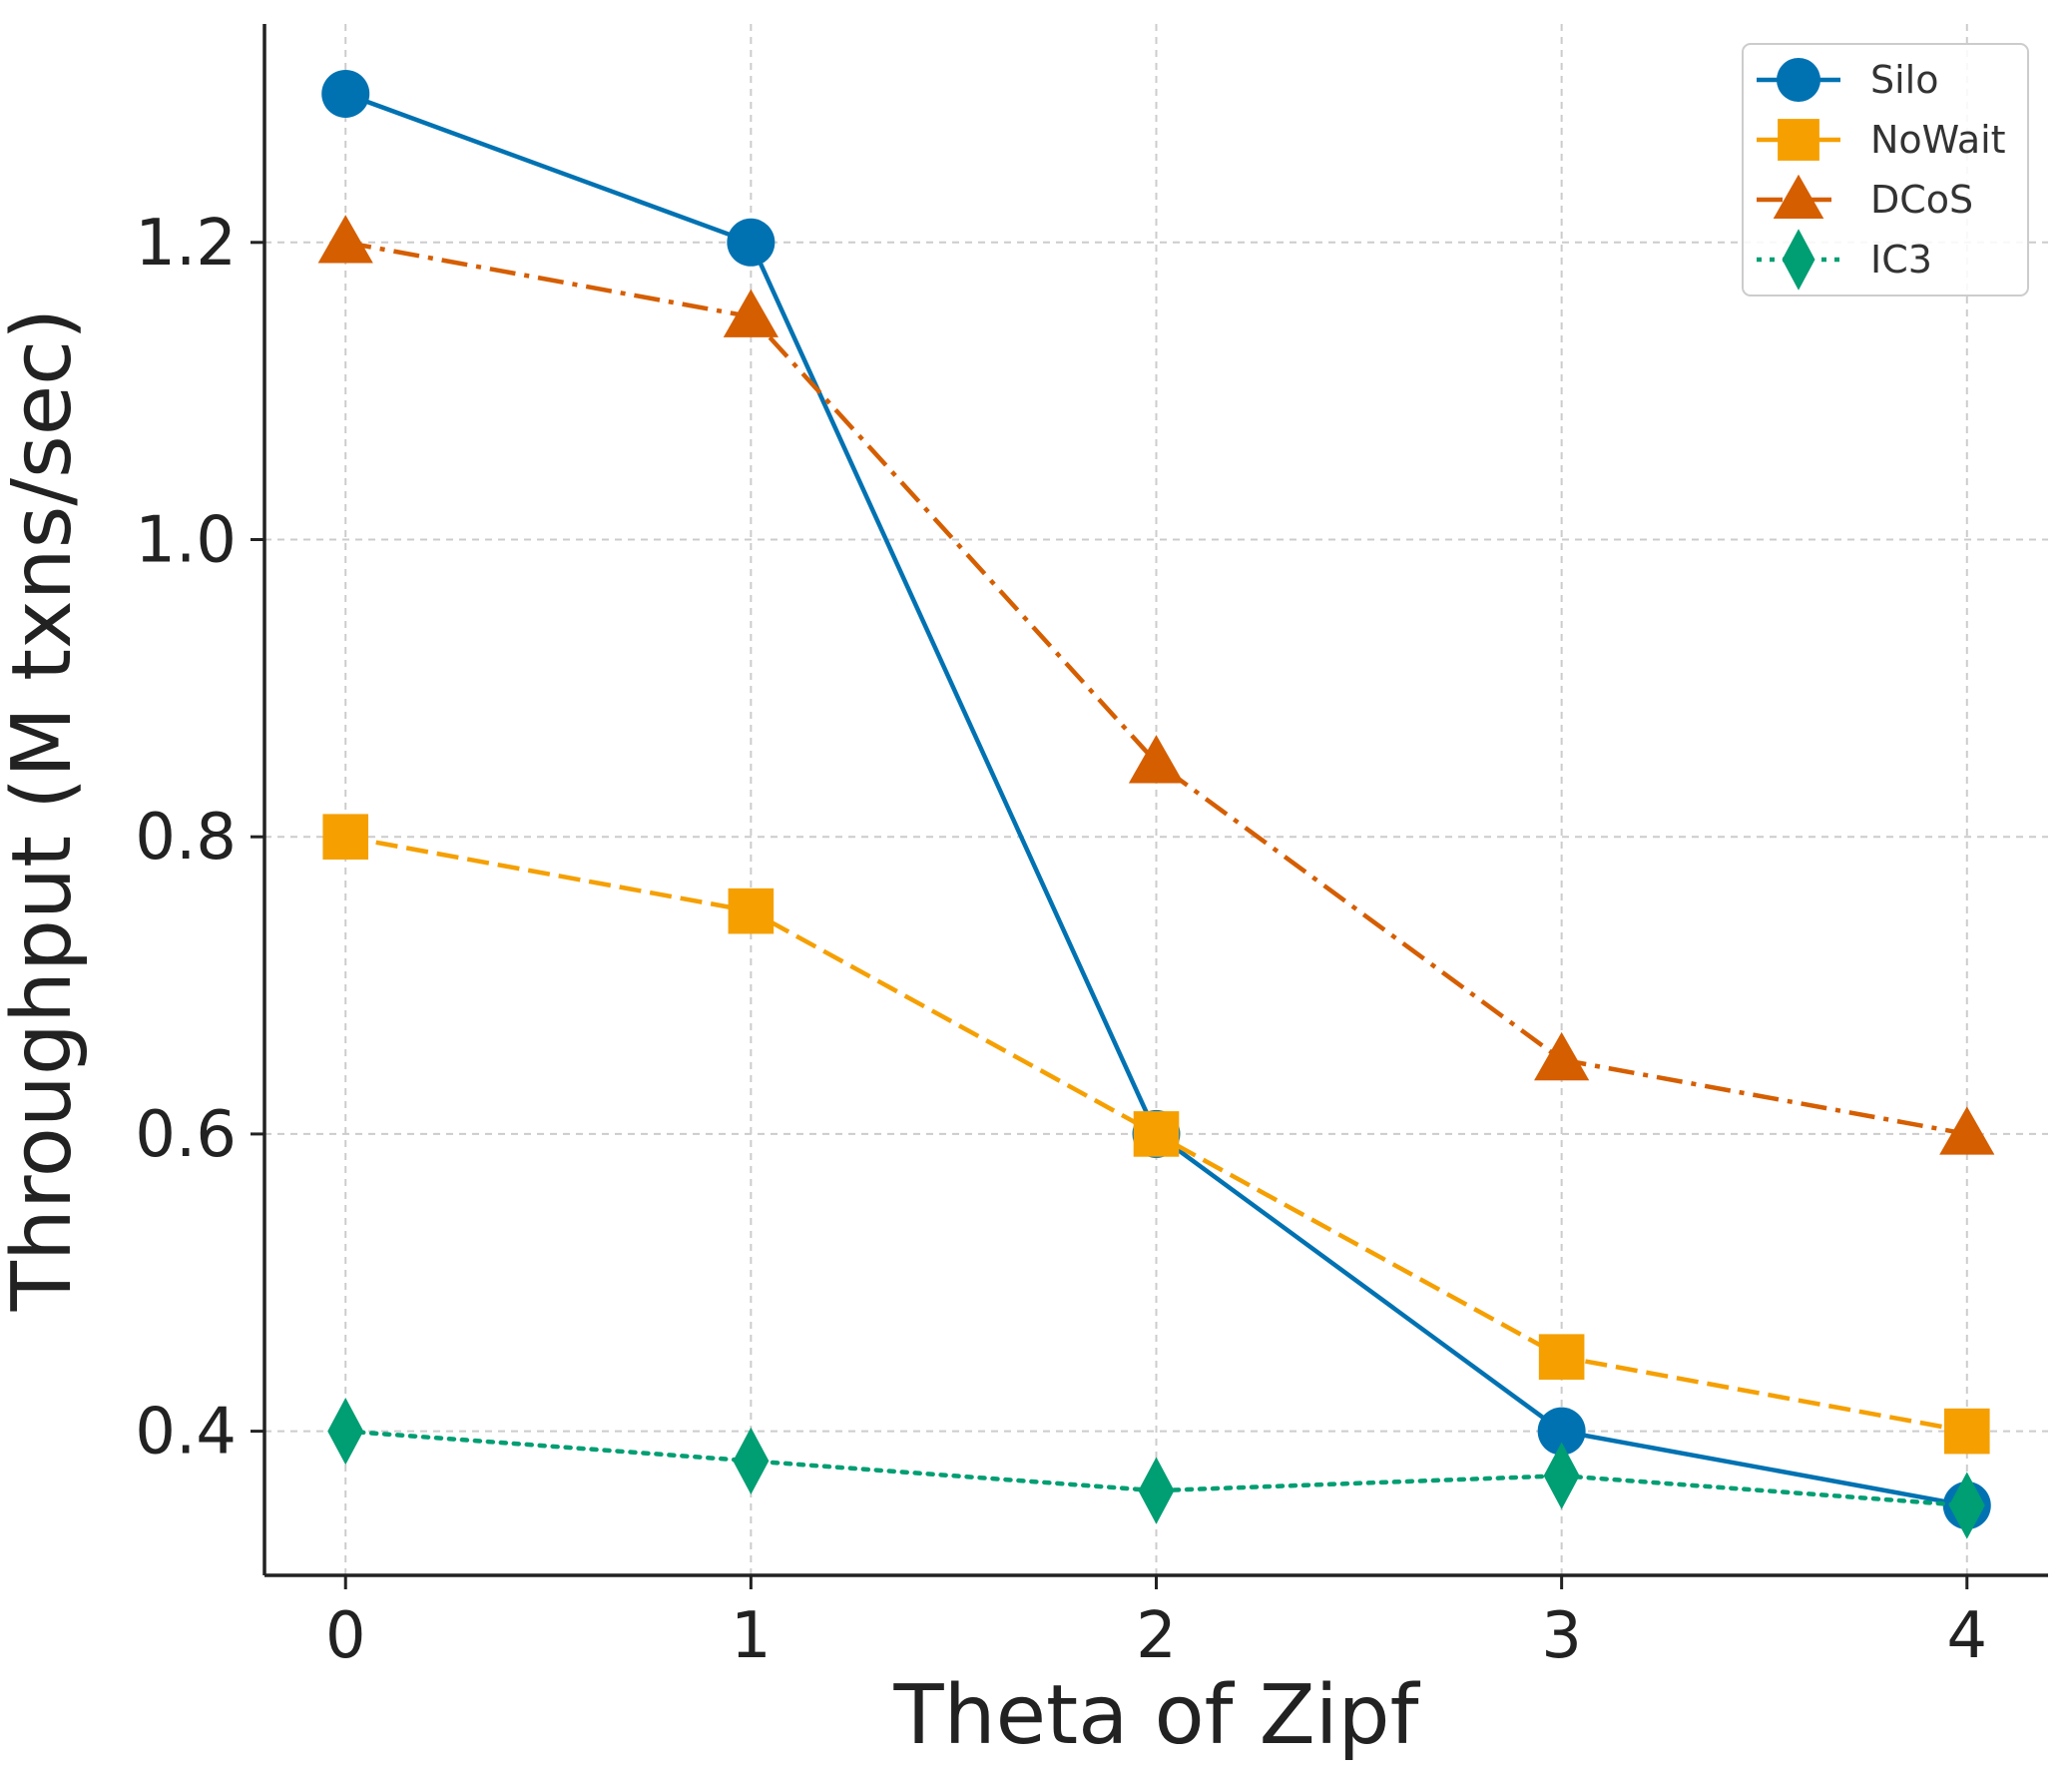 Image resolution: width=2072 pixels, height=1777 pixels. Describe the element at coordinates (186, 244) in the screenshot. I see `y-tick-label: 1.2` at that location.